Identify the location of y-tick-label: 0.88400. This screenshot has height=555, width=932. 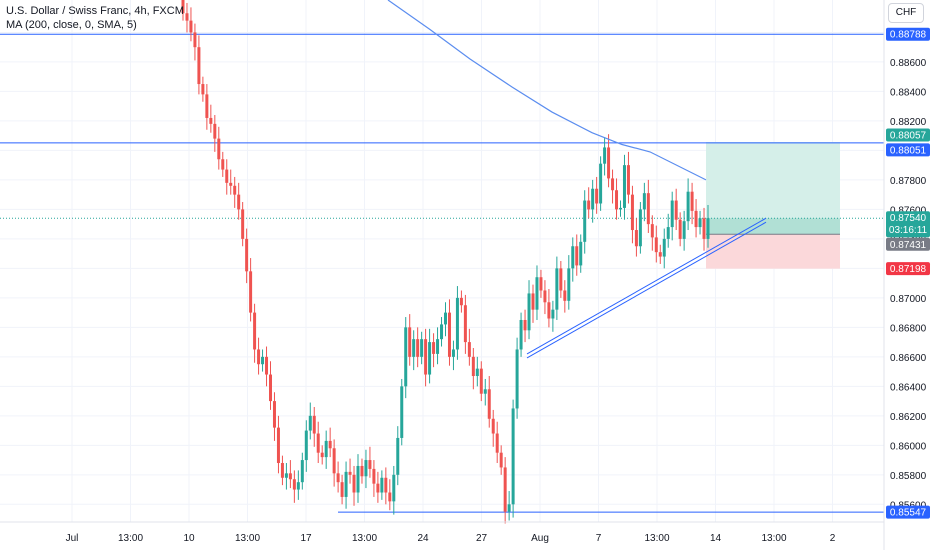
(908, 92).